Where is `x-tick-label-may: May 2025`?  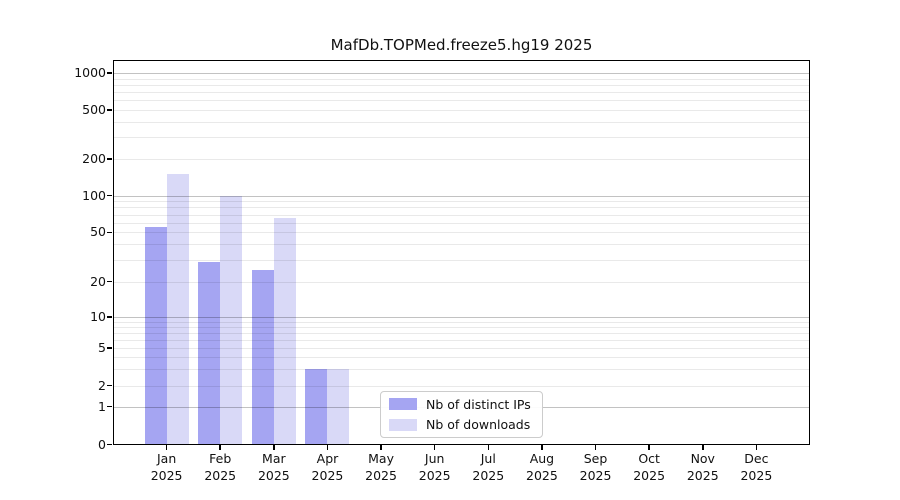 x-tick-label-may: May 2025 is located at coordinates (381, 467).